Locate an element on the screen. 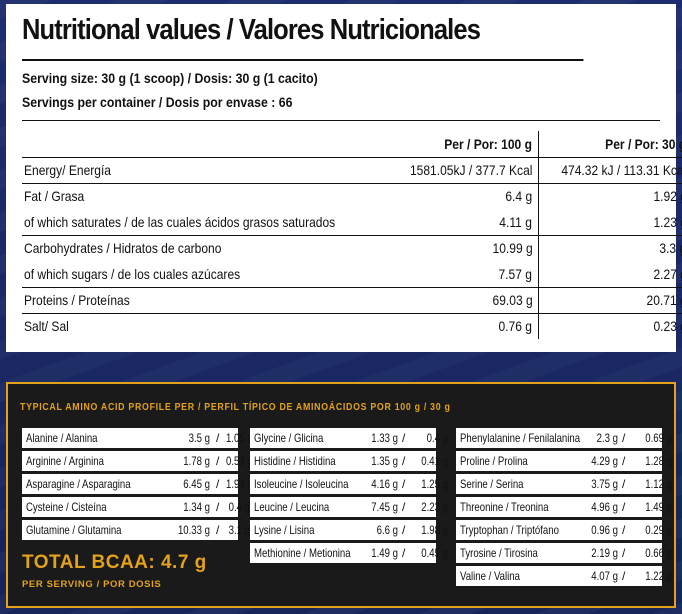 The width and height of the screenshot is (682, 614). amino-value-100g: 4.16 g is located at coordinates (384, 484).